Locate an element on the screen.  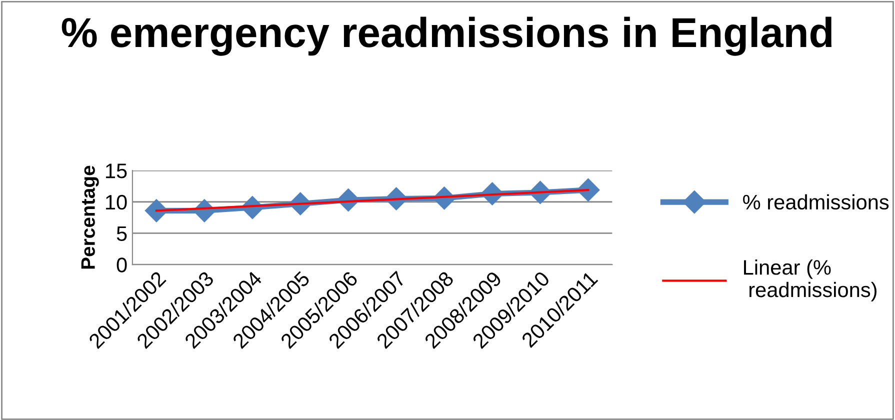
y-tick-label: 15 is located at coordinates (116, 171).